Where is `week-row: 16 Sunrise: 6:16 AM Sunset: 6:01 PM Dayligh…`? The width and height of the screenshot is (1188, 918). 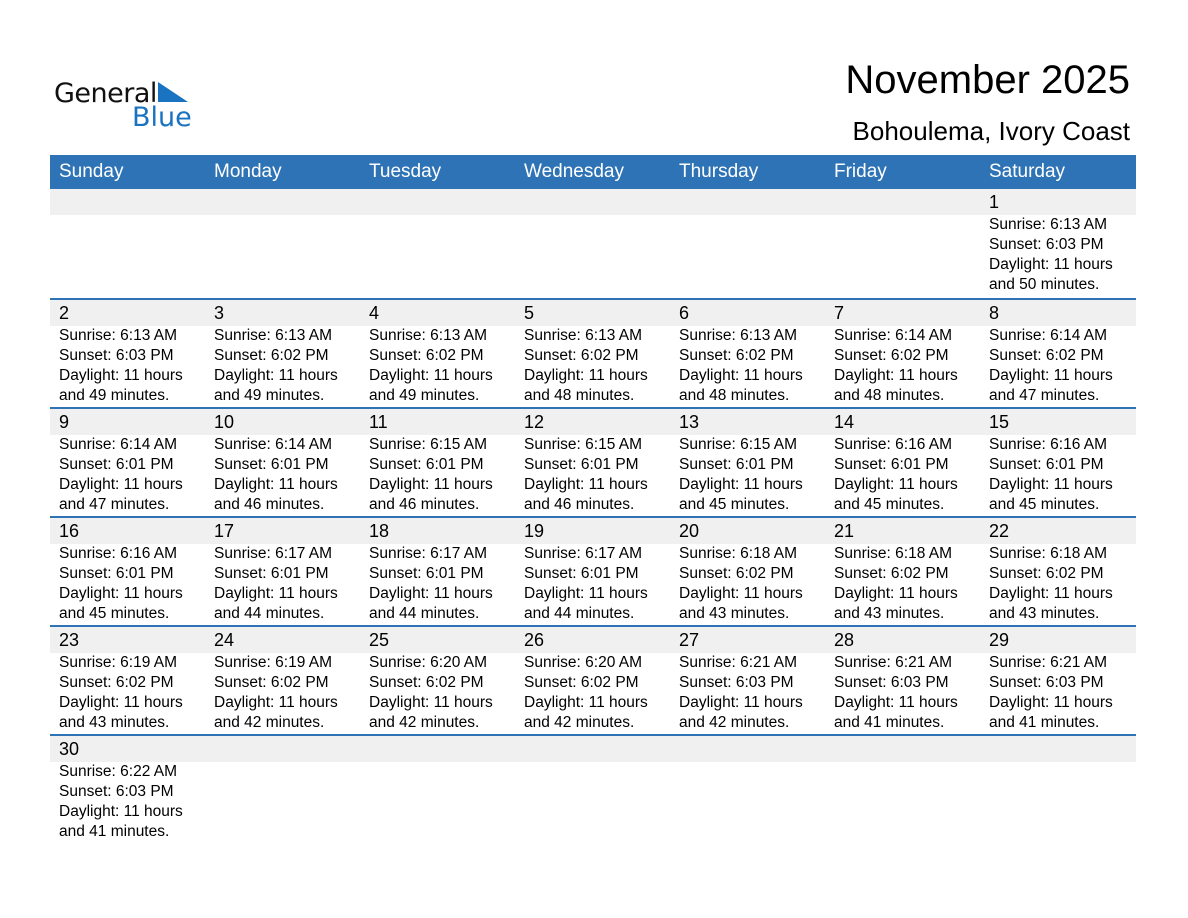
week-row: 16 Sunrise: 6:16 AM Sunset: 6:01 PM Dayligh… is located at coordinates (593, 570).